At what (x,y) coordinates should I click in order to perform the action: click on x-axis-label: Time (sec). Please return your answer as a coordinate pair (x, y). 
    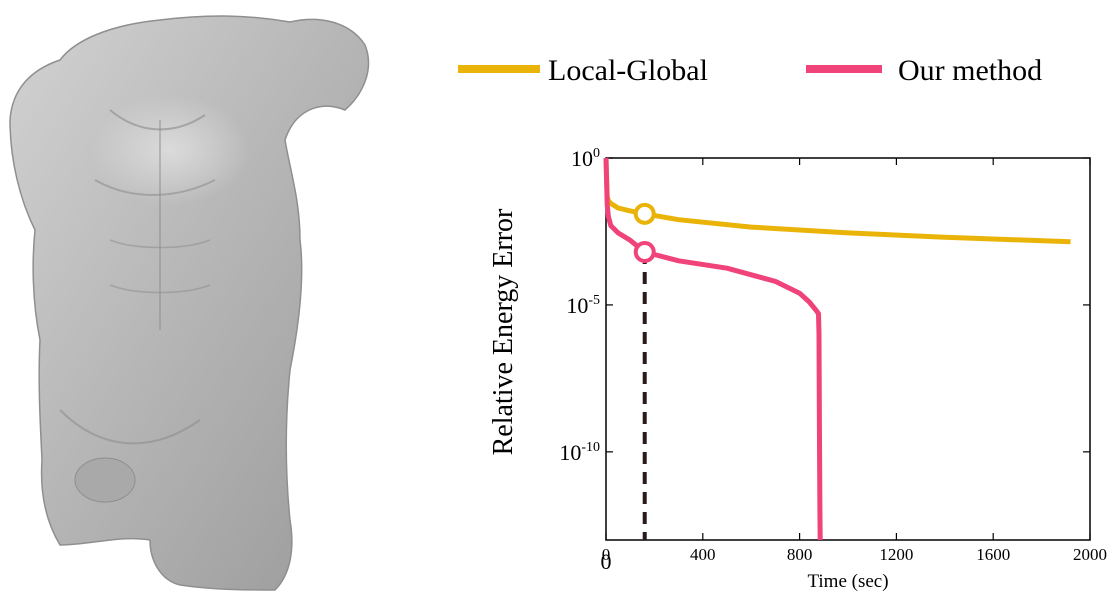
    Looking at the image, I should click on (847, 581).